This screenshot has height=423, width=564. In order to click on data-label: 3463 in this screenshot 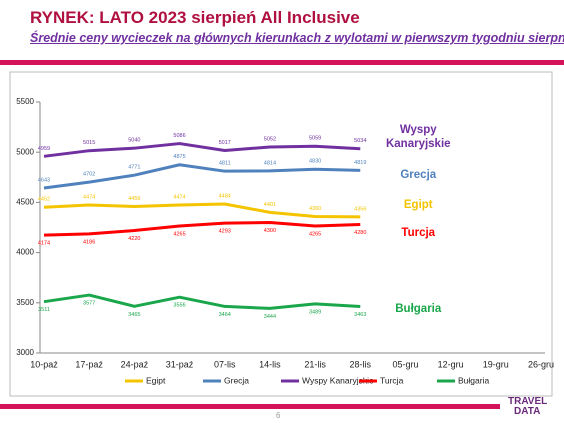, I will do `click(360, 315)`.